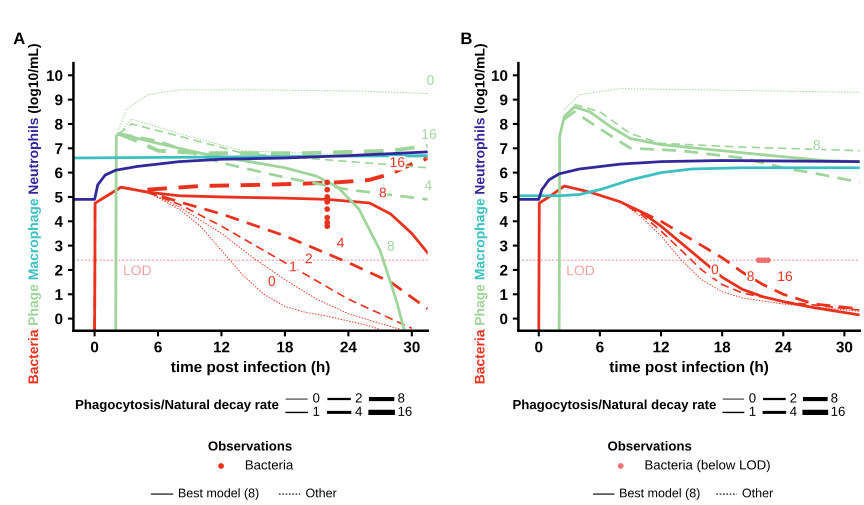 Image resolution: width=864 pixels, height=505 pixels. What do you see at coordinates (270, 465) in the screenshot?
I see `legend-label: Bacteria` at bounding box center [270, 465].